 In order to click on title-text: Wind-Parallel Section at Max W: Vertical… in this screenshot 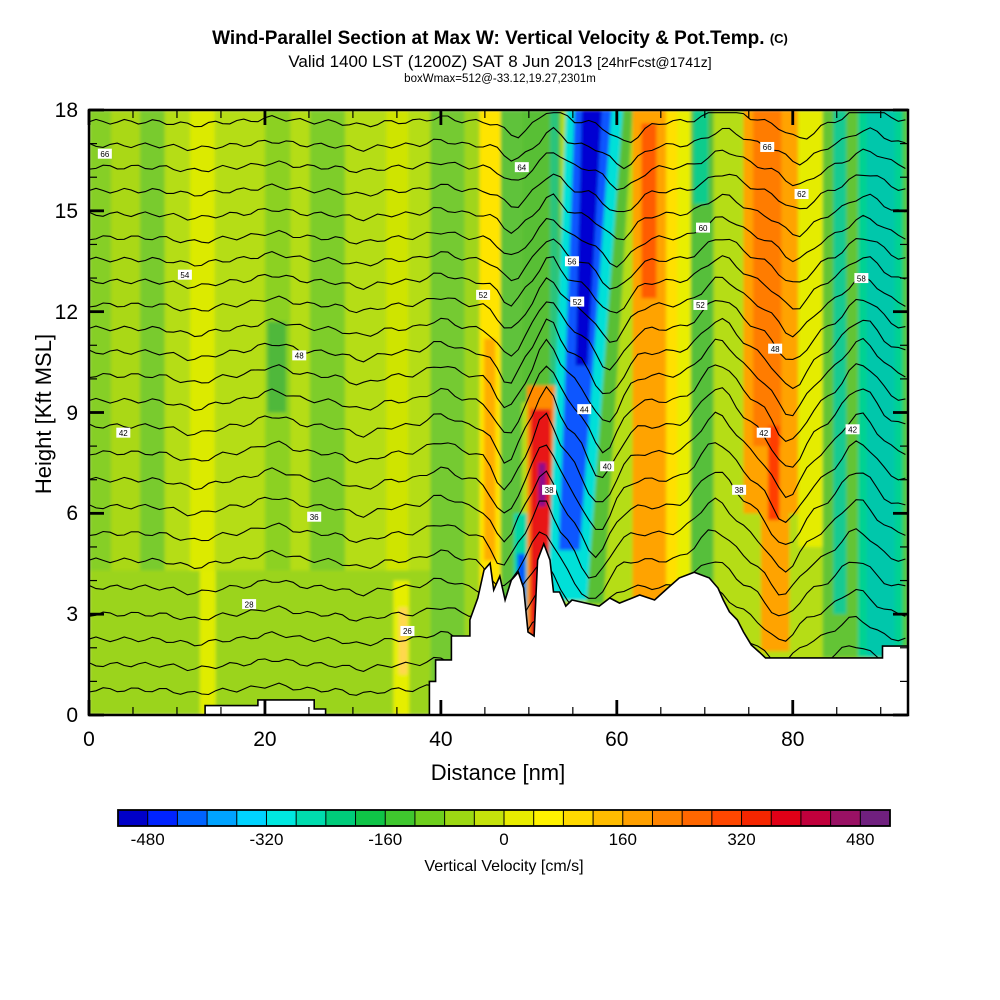, I will do `click(488, 38)`.